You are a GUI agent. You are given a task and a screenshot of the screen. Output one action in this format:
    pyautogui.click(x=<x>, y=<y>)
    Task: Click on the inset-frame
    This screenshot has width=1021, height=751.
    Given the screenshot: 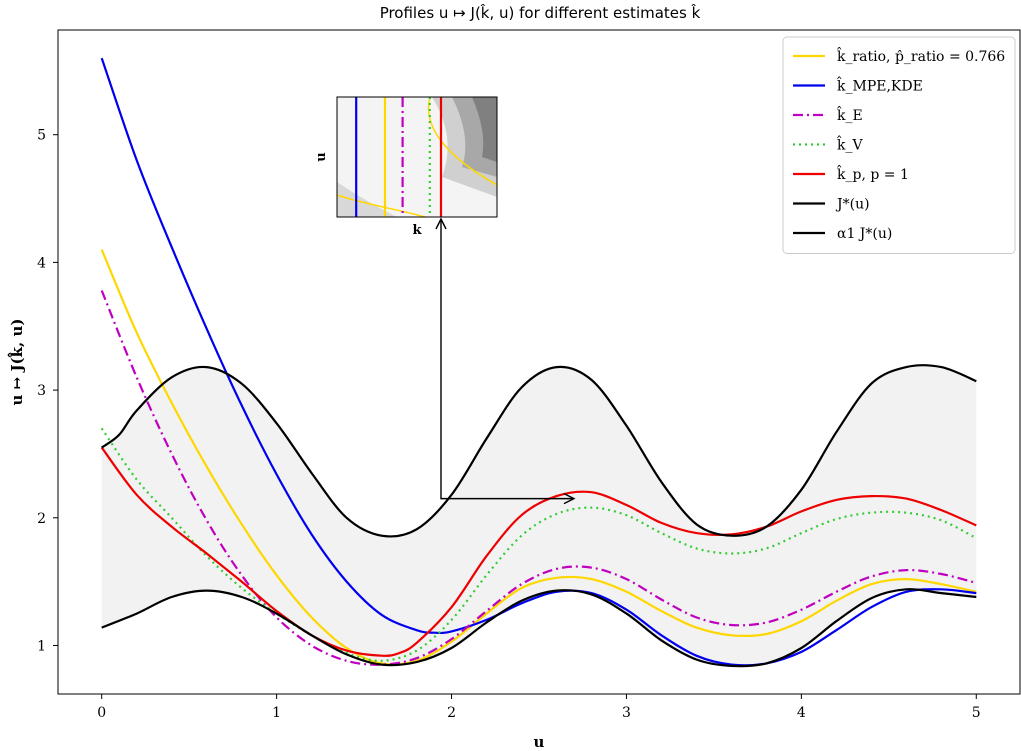 What is the action you would take?
    pyautogui.click(x=417, y=157)
    